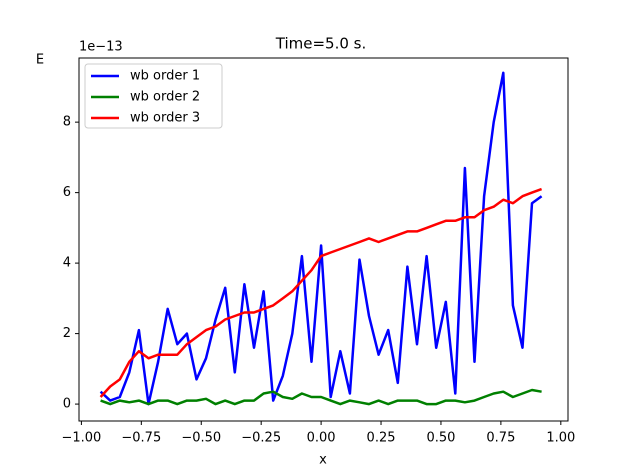 Image resolution: width=631 pixels, height=473 pixels. I want to click on x-tick-label: −1.00, so click(81, 438).